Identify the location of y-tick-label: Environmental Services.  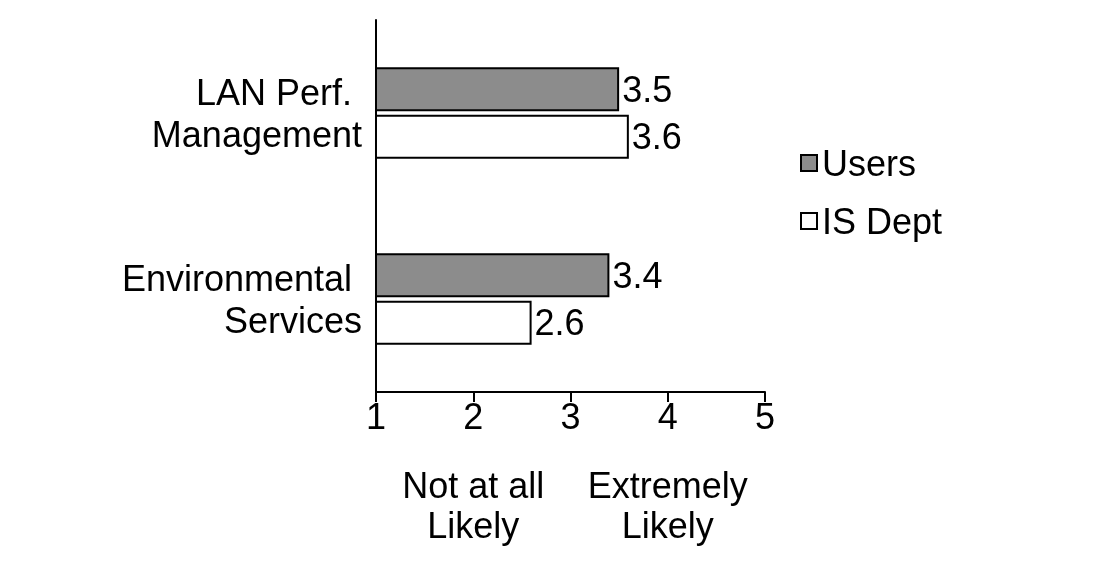
(241, 299).